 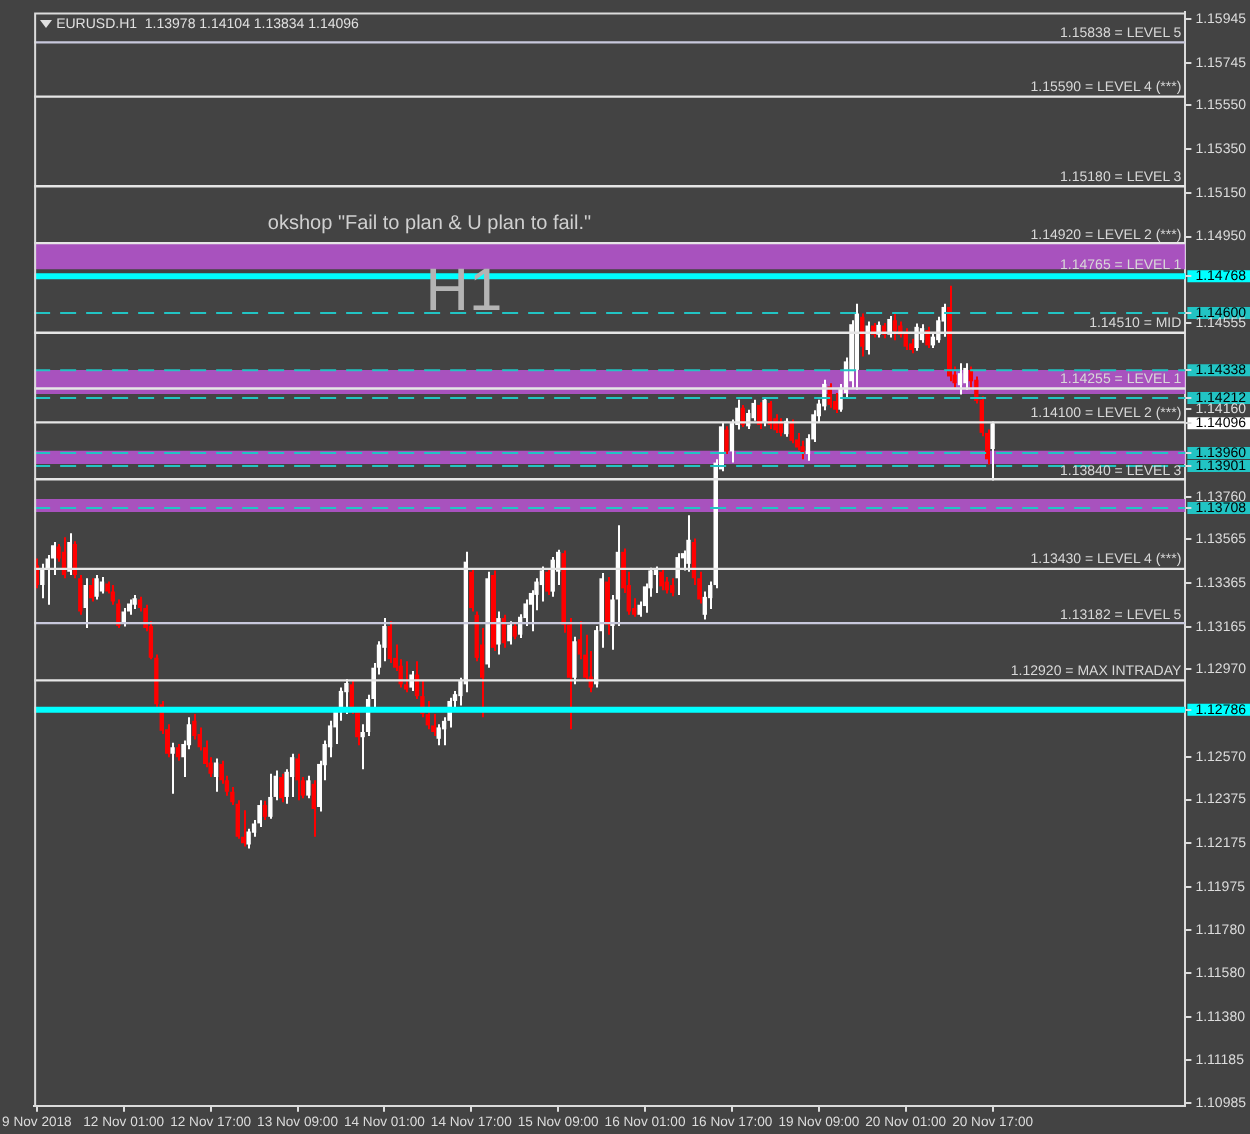 I want to click on annotation: okshop "Fail to plan & U plan to fail.", so click(x=429, y=223).